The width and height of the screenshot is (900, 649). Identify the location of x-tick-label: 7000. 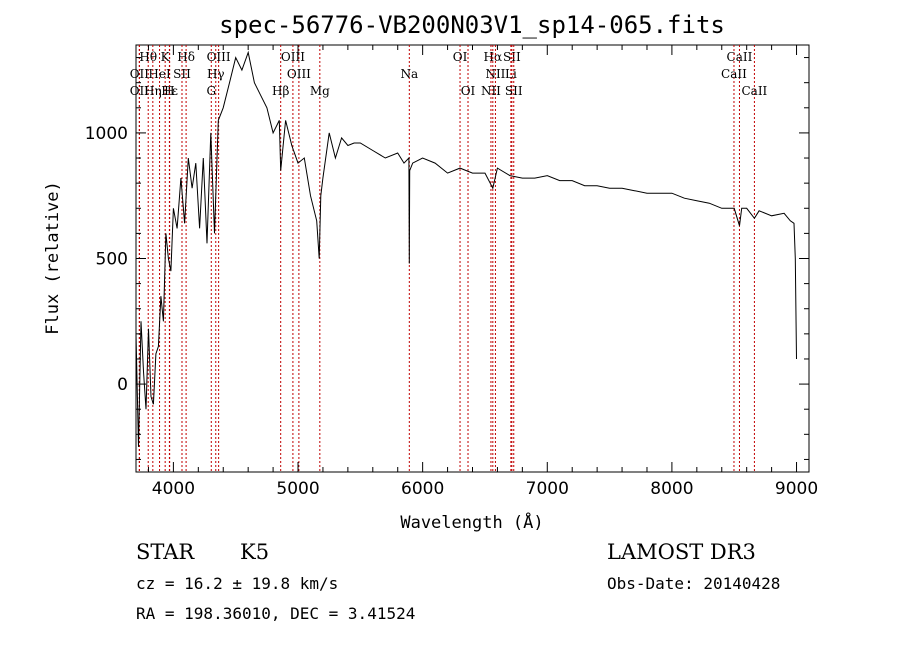
(547, 489).